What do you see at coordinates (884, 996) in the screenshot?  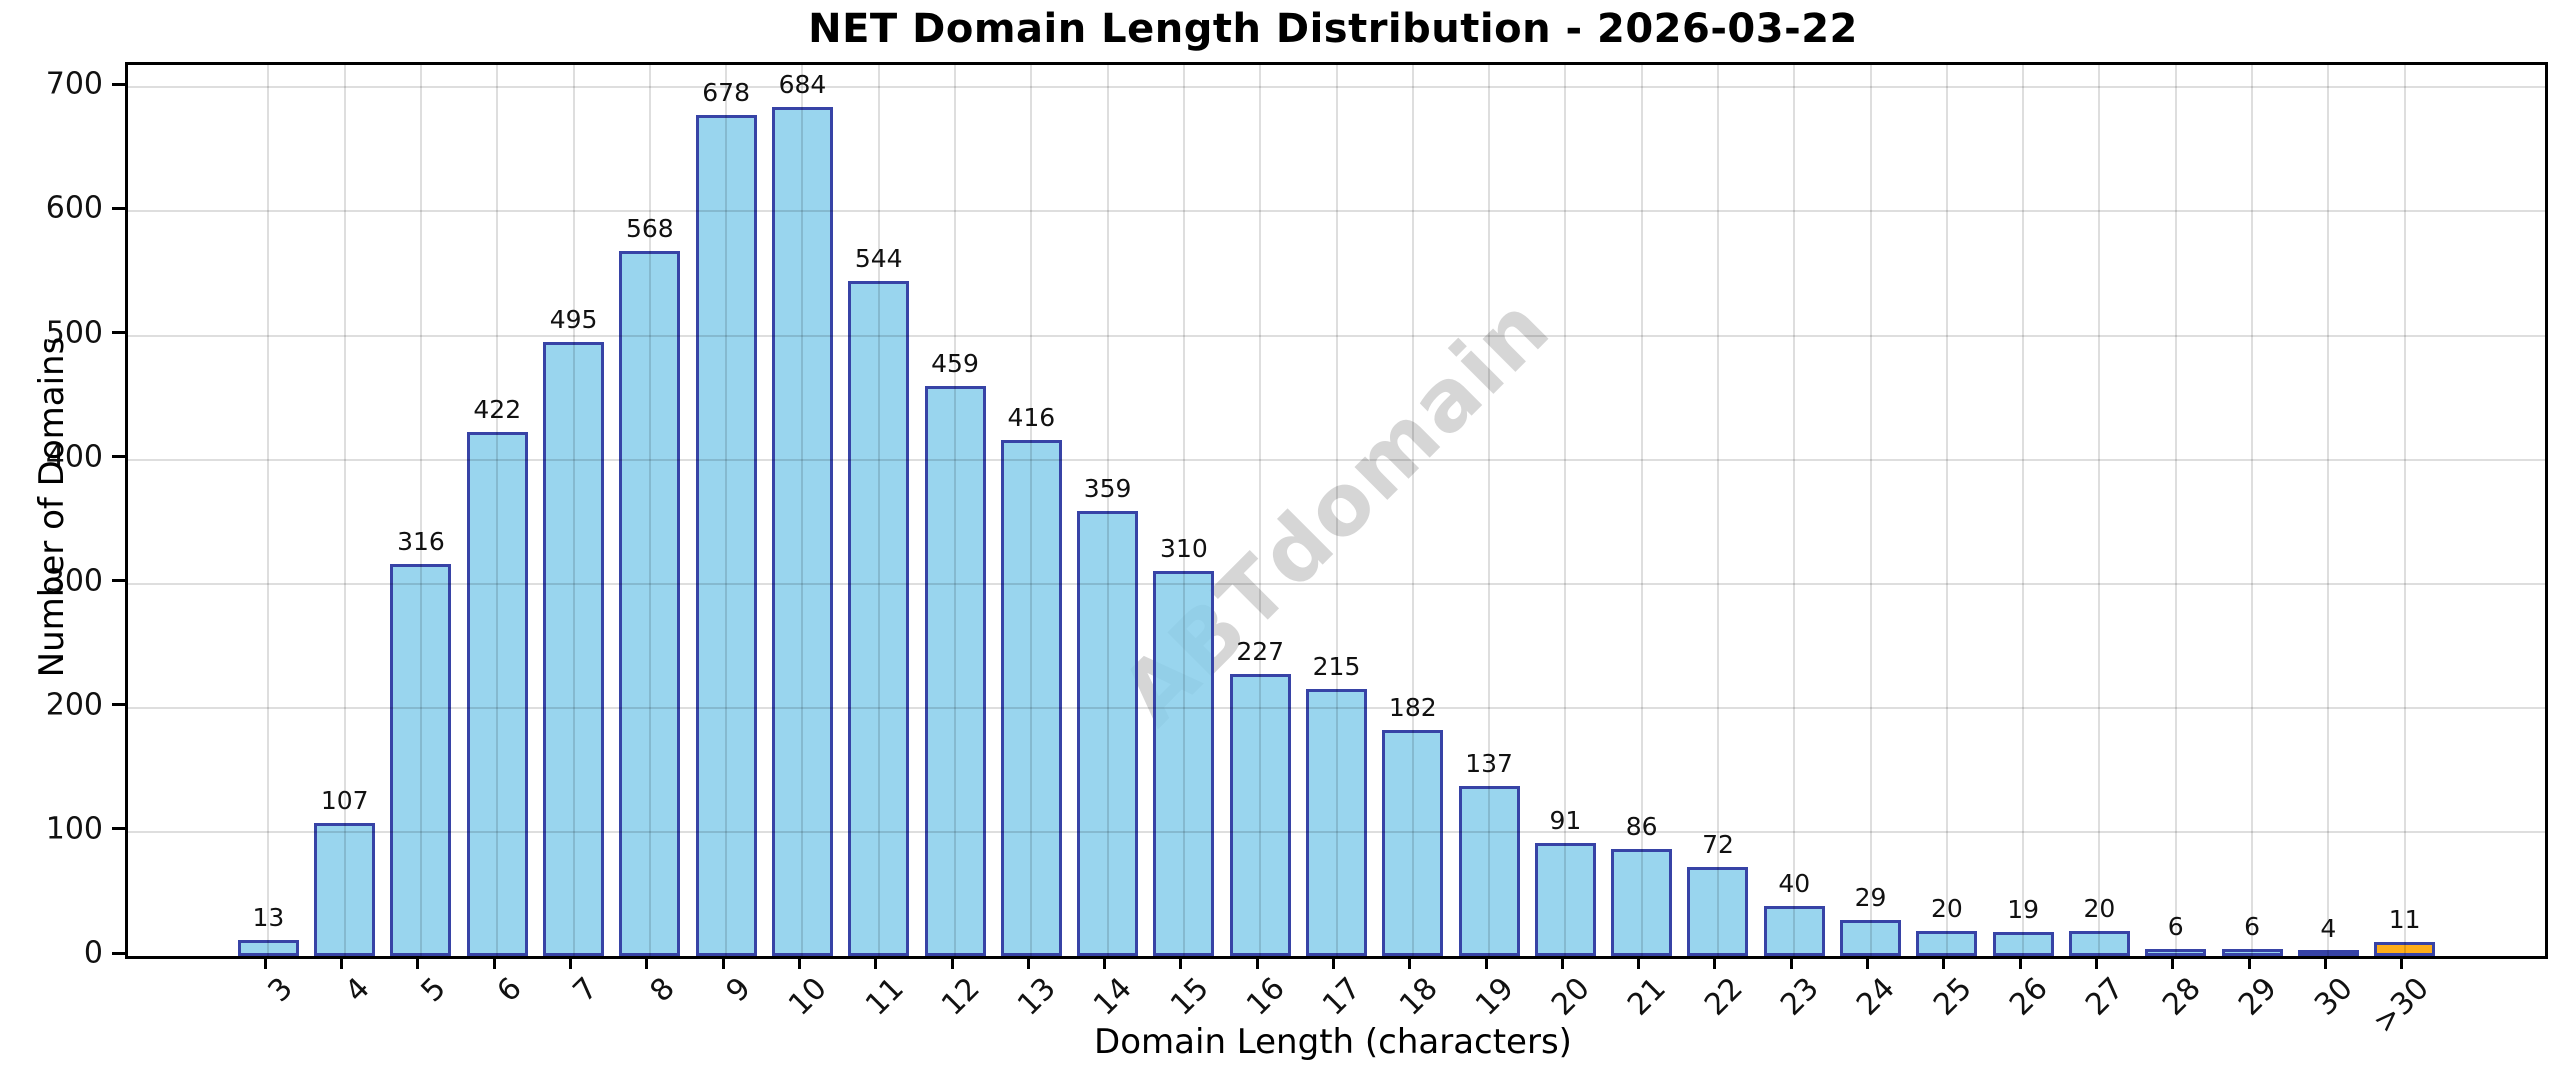 I see `x-tick-label-text: 11` at bounding box center [884, 996].